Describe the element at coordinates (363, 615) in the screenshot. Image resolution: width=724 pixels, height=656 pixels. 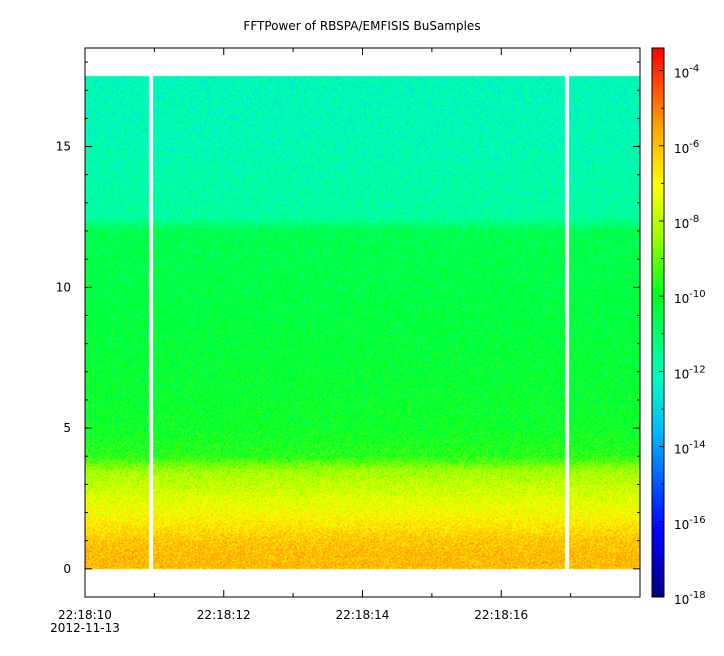
I see `x-tick-label: 22:18:14` at that location.